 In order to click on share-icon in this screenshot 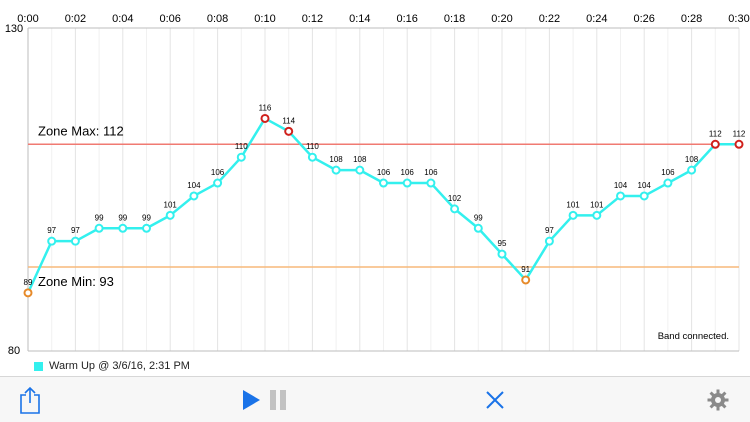, I will do `click(30, 400)`.